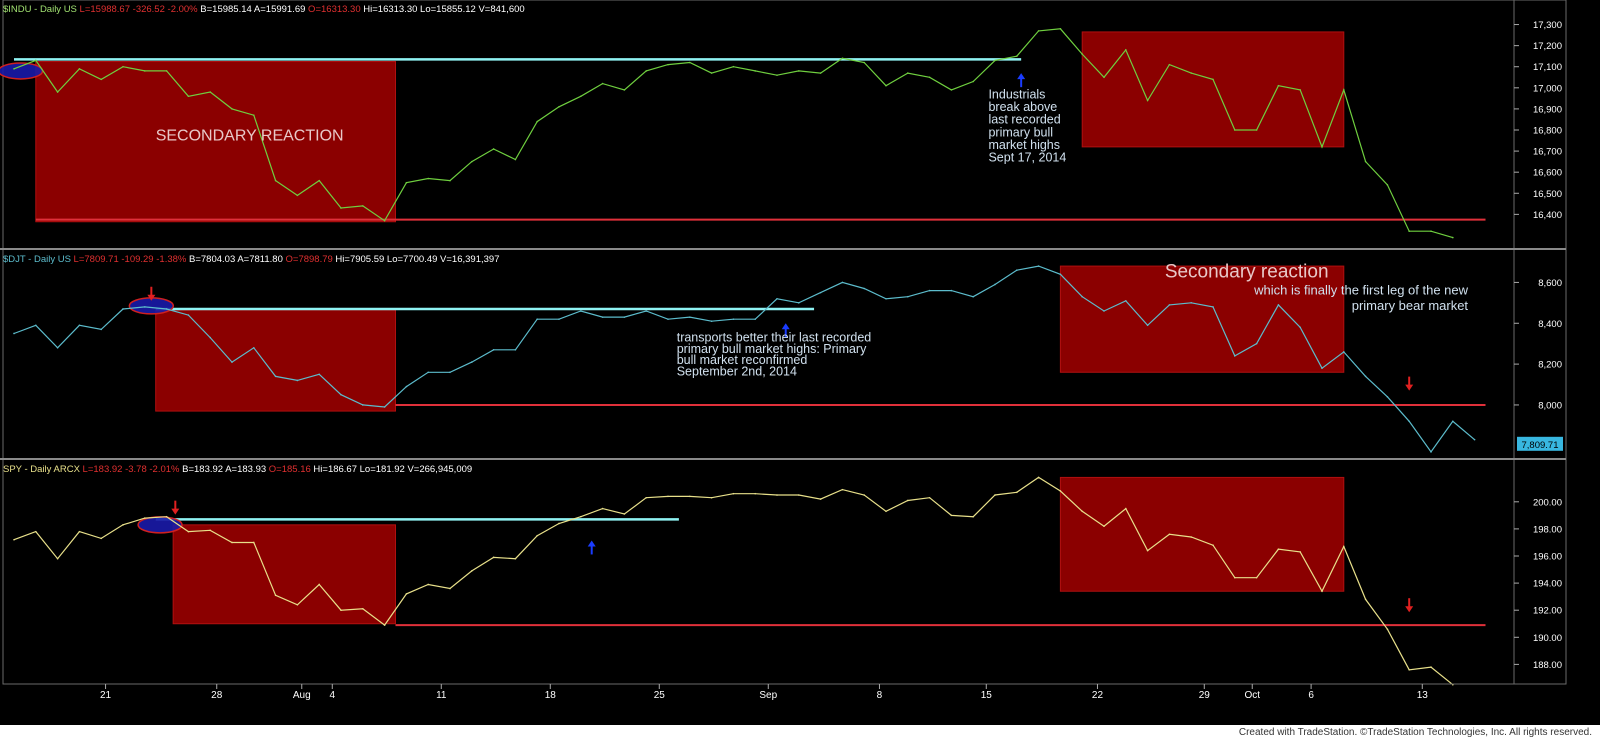 The width and height of the screenshot is (1600, 742). Describe the element at coordinates (1098, 695) in the screenshot. I see `x-tick-label: 22` at that location.